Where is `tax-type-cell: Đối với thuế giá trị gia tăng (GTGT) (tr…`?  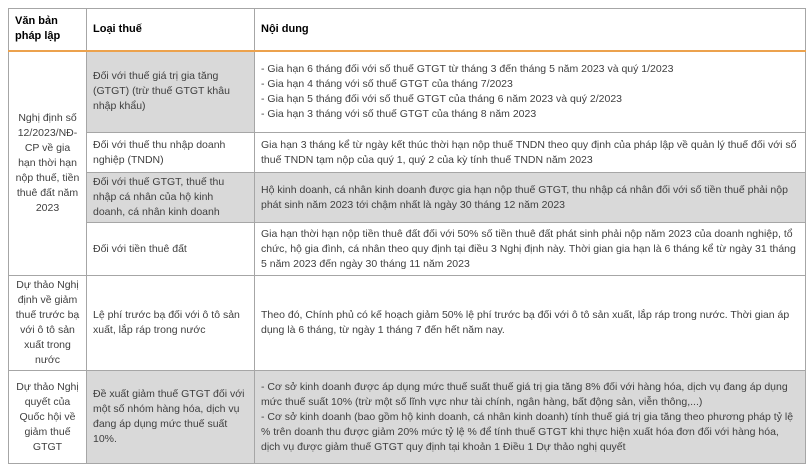
tax-type-cell: Đối với thuế giá trị gia tăng (GTGT) (tr… is located at coordinates (170, 91).